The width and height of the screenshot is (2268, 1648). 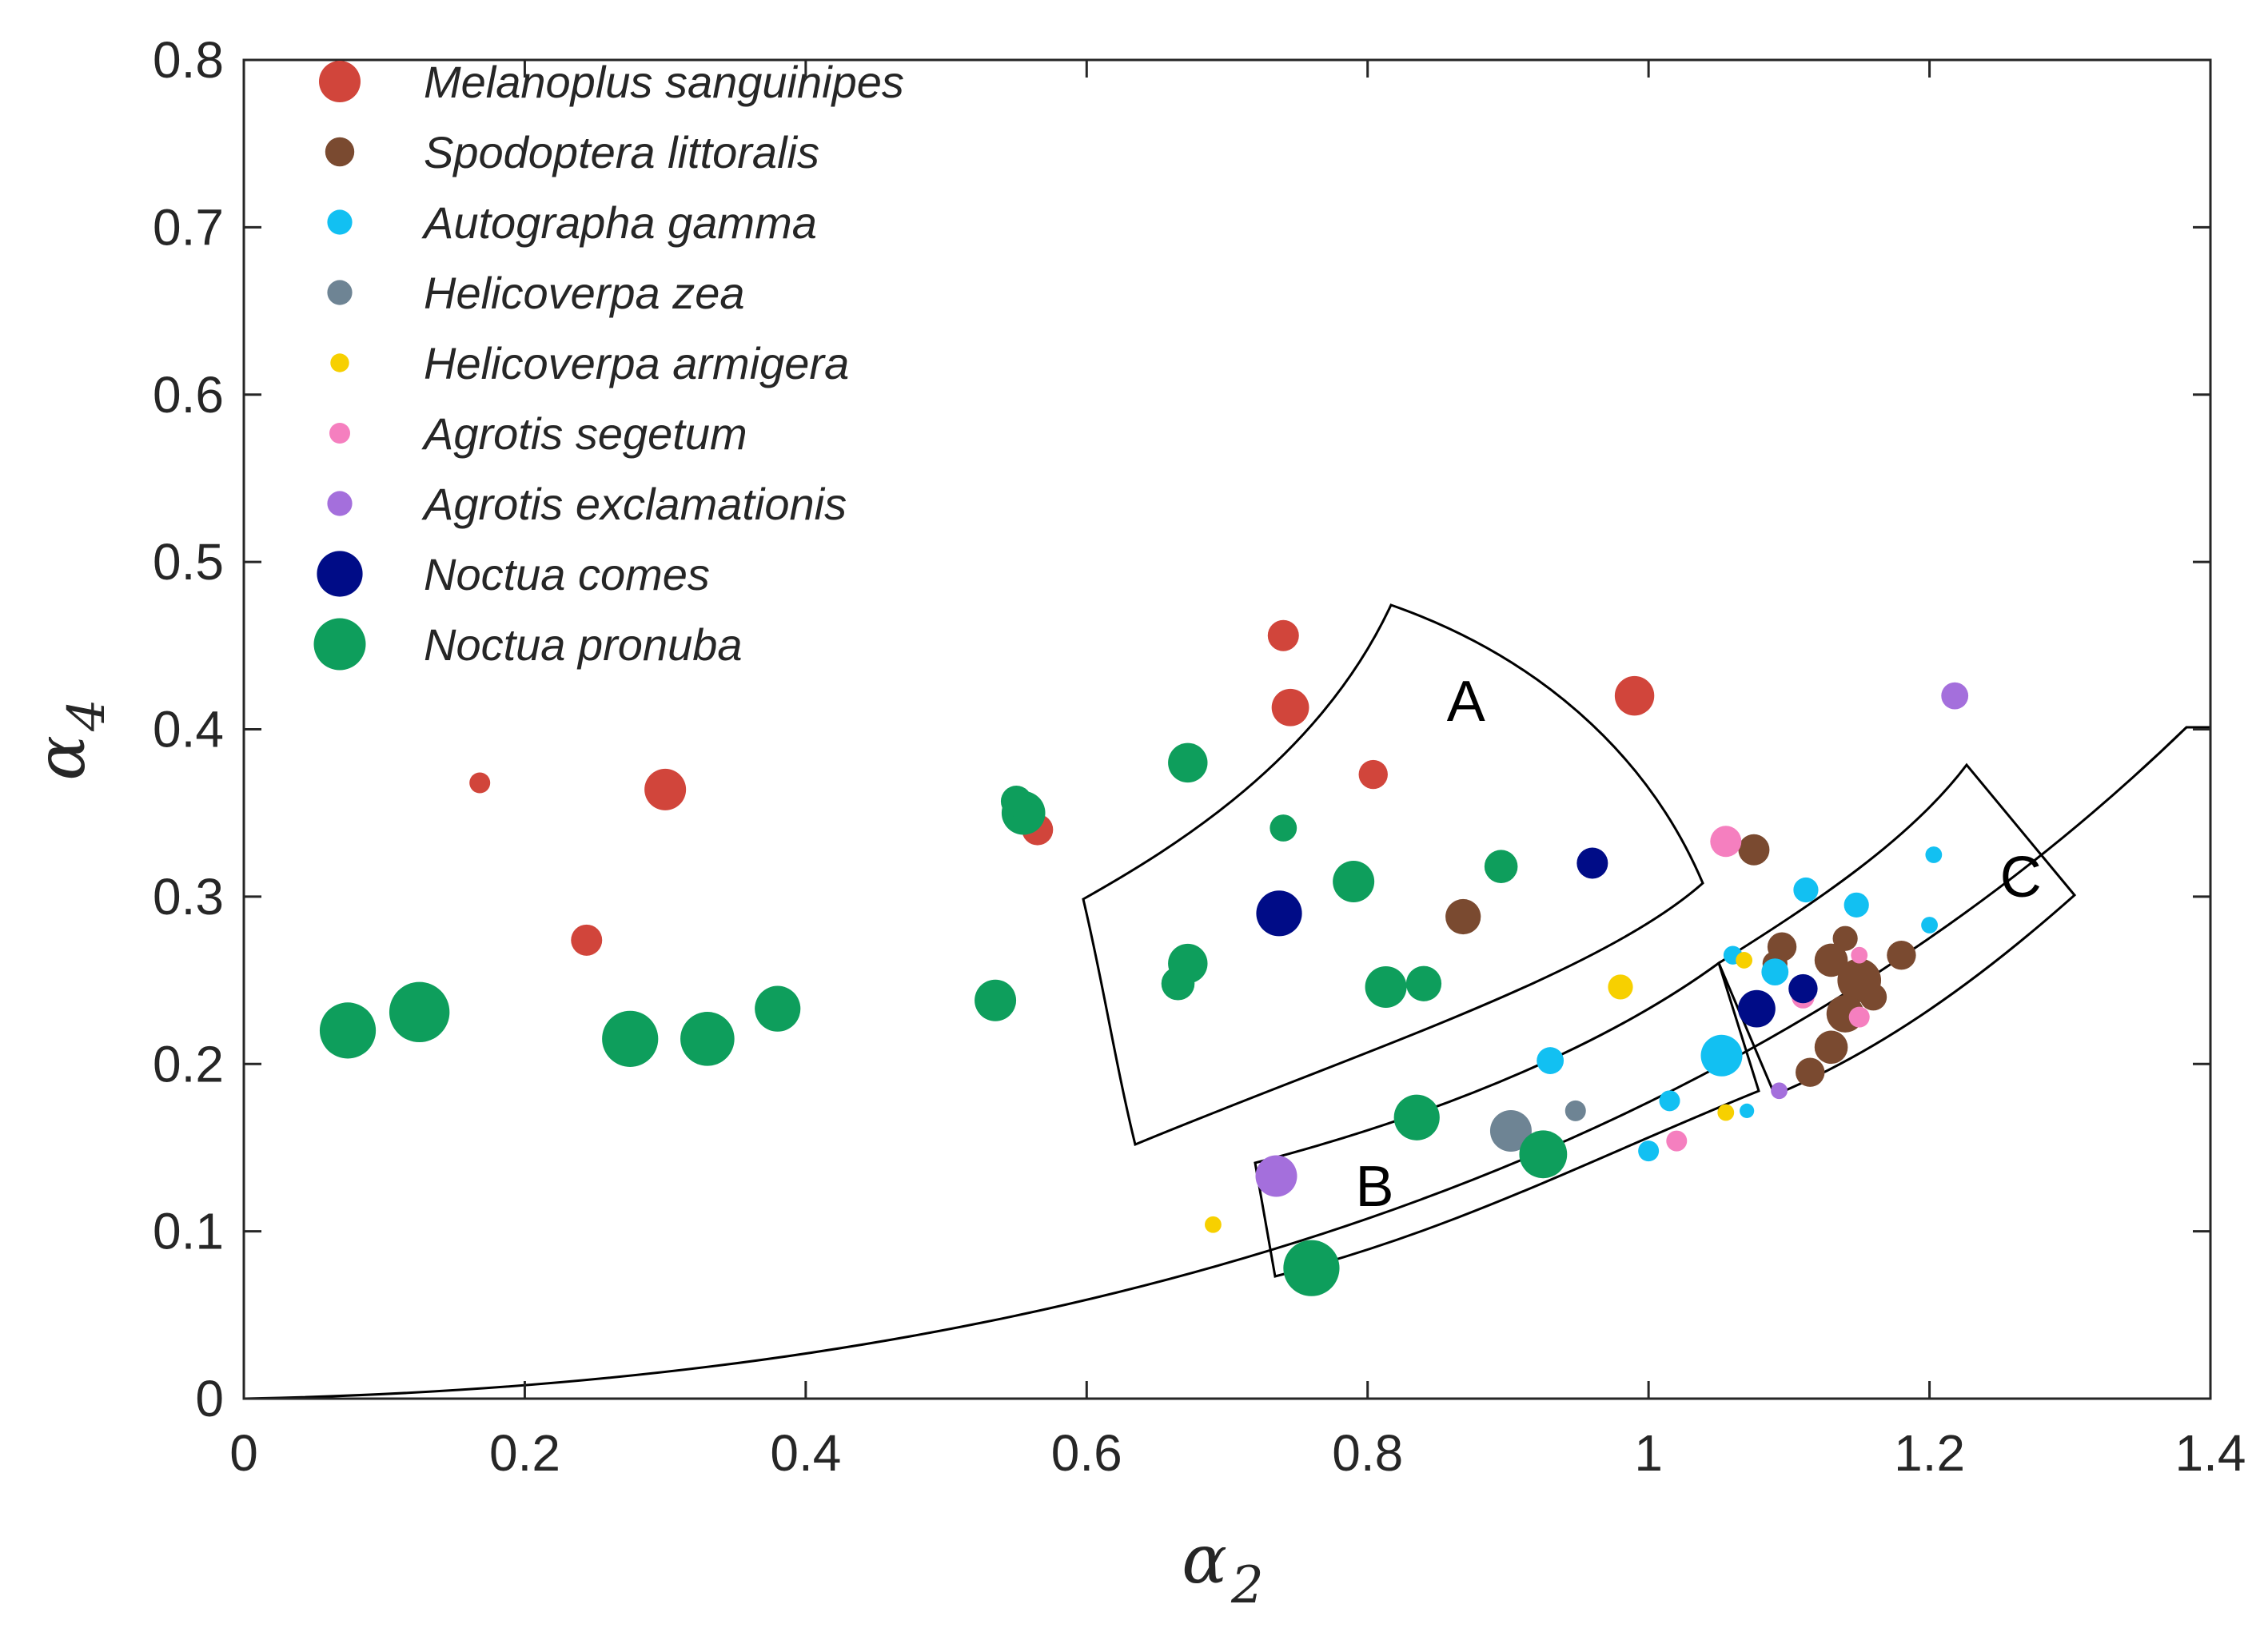 What do you see at coordinates (567, 574) in the screenshot?
I see `legend-label-noctua-comes: Noctua comes` at bounding box center [567, 574].